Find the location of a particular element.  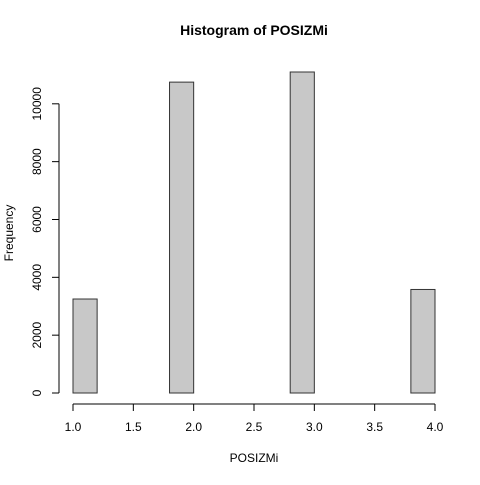

x-tick-label: 4.0 is located at coordinates (435, 427).